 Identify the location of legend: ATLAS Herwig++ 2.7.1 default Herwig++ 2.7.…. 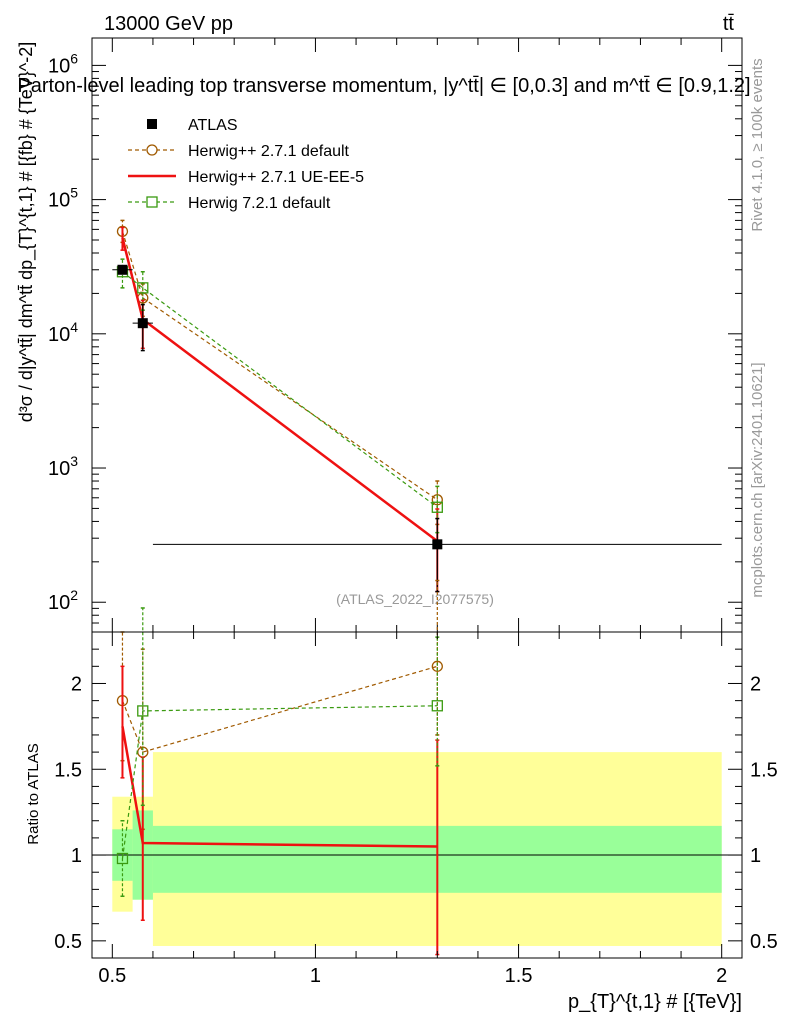
(246, 164).